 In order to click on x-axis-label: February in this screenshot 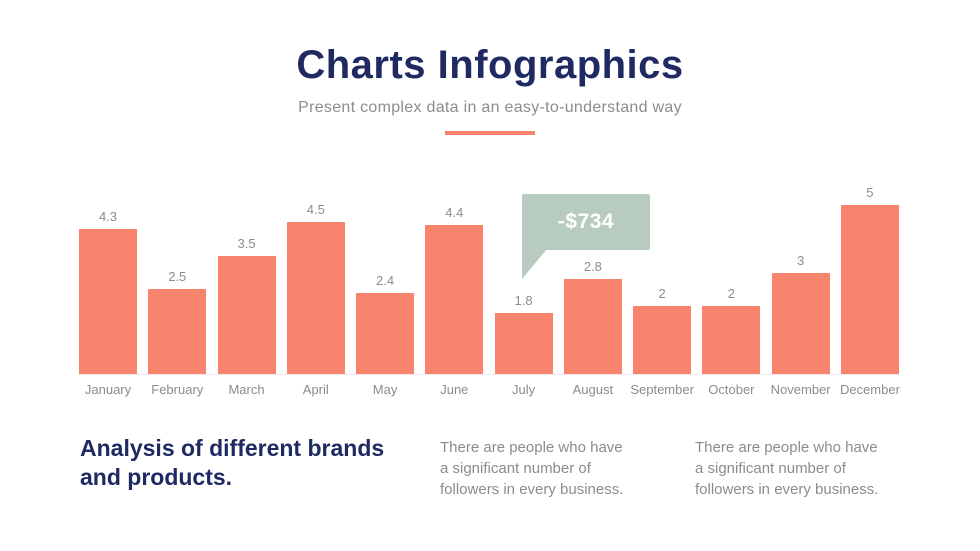, I will do `click(177, 389)`.